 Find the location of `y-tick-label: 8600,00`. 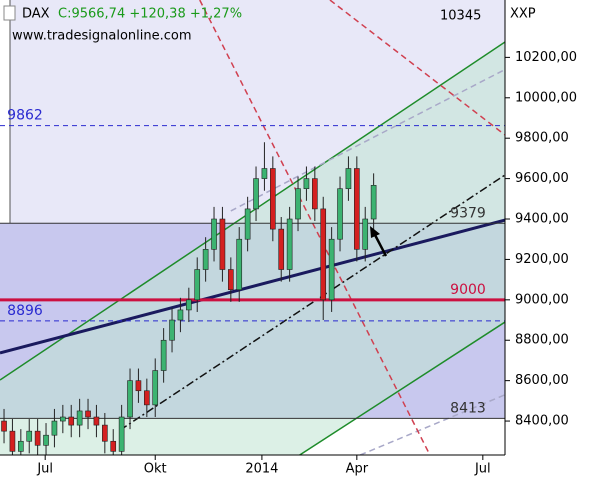

y-tick-label: 8600,00 is located at coordinates (542, 380).